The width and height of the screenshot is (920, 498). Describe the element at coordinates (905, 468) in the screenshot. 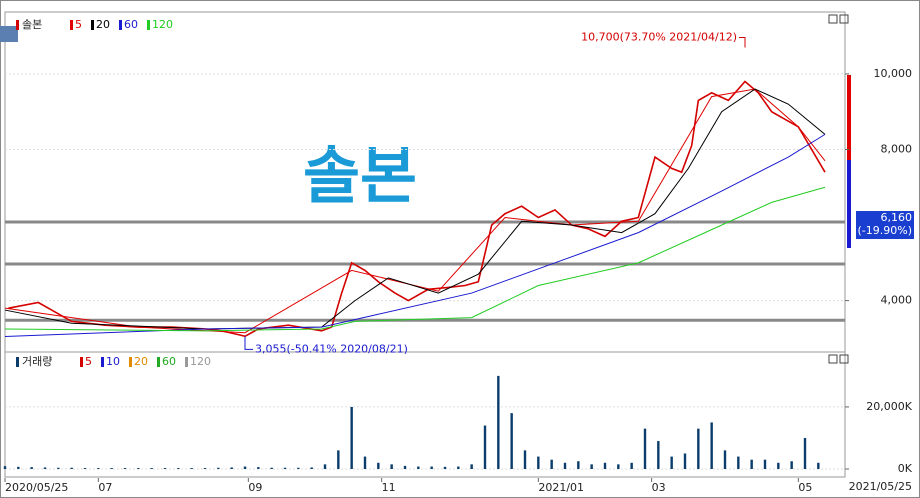

I see `y-tick-label: 0K` at that location.